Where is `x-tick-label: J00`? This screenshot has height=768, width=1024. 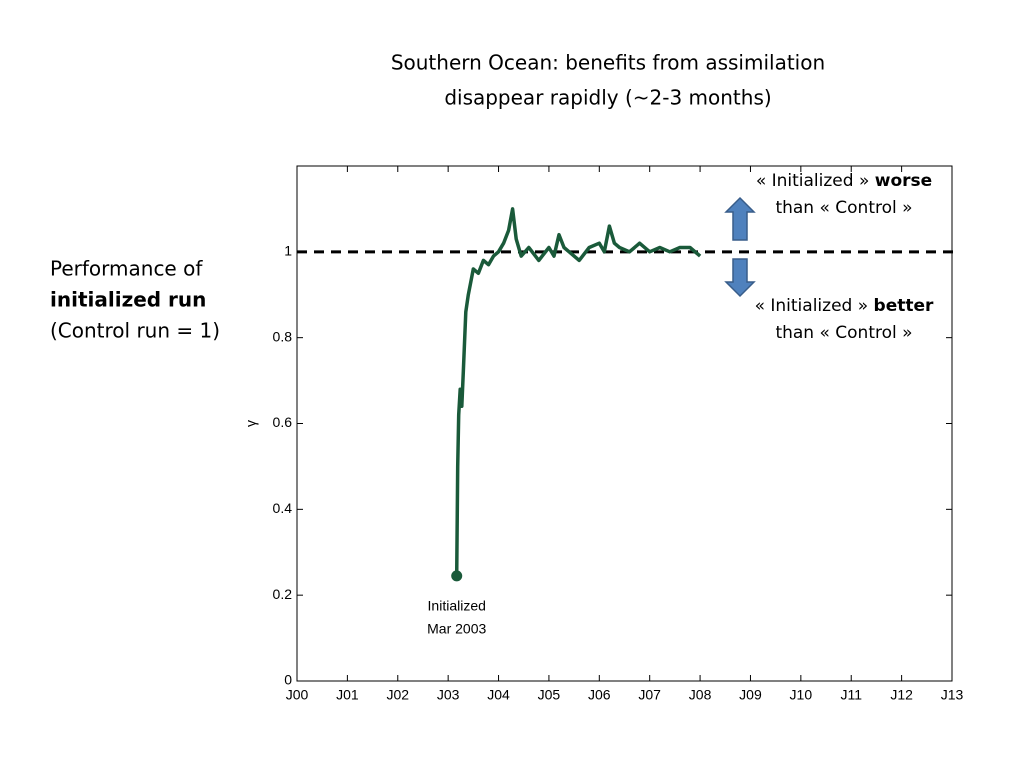 x-tick-label: J00 is located at coordinates (297, 695).